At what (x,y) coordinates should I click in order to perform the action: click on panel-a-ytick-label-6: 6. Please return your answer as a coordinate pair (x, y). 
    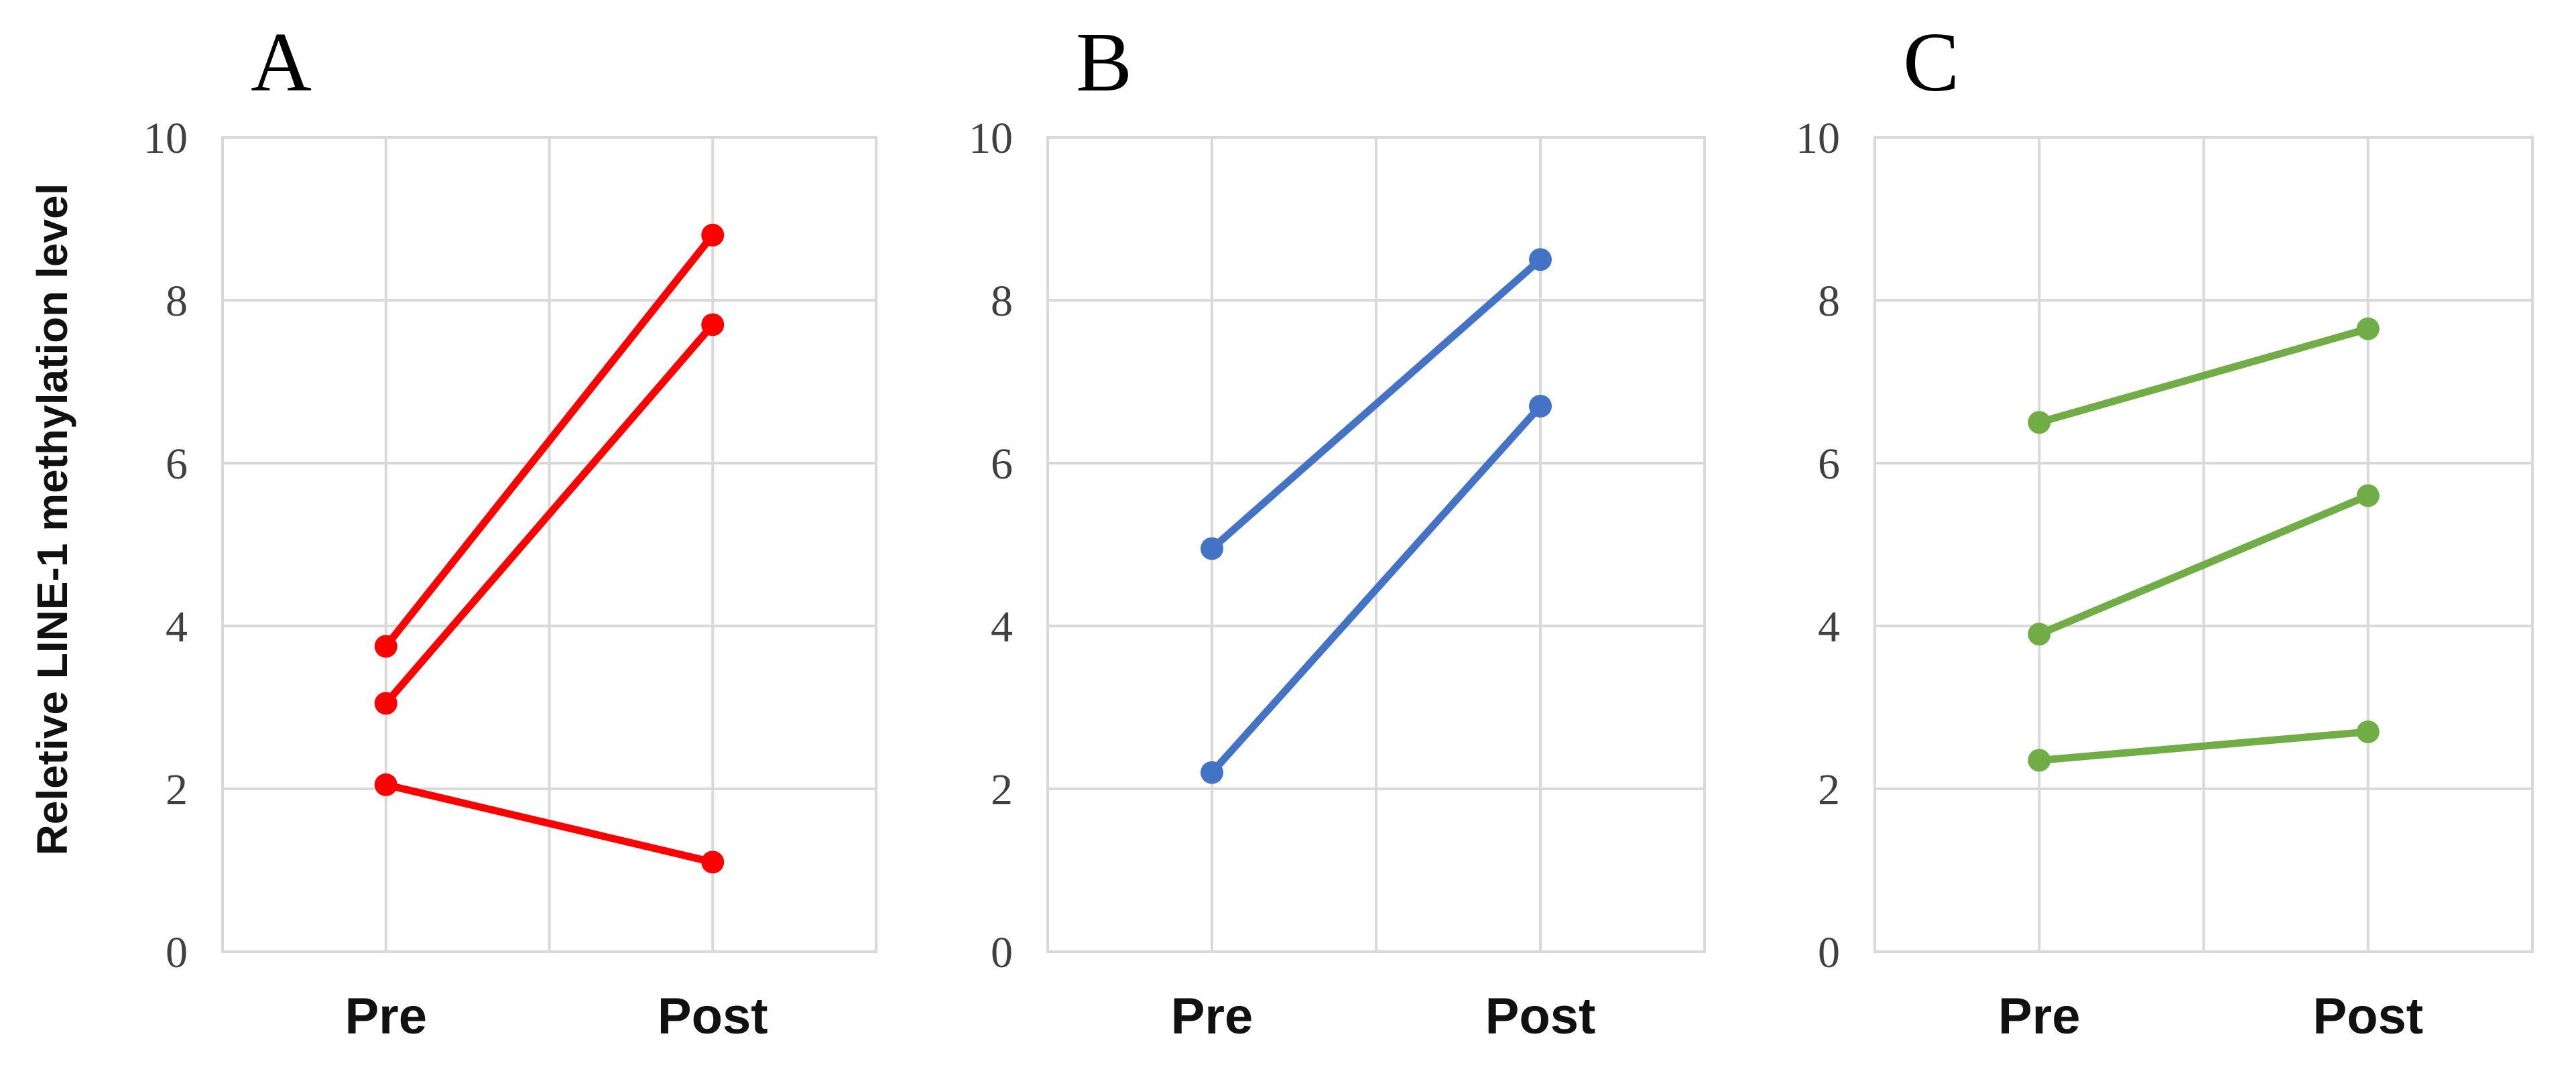
    Looking at the image, I should click on (177, 464).